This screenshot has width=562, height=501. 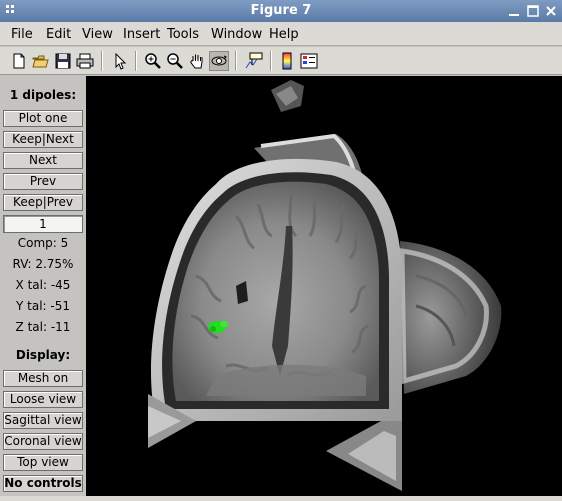 I want to click on x-tal-label: X tal: -45, so click(x=43, y=285).